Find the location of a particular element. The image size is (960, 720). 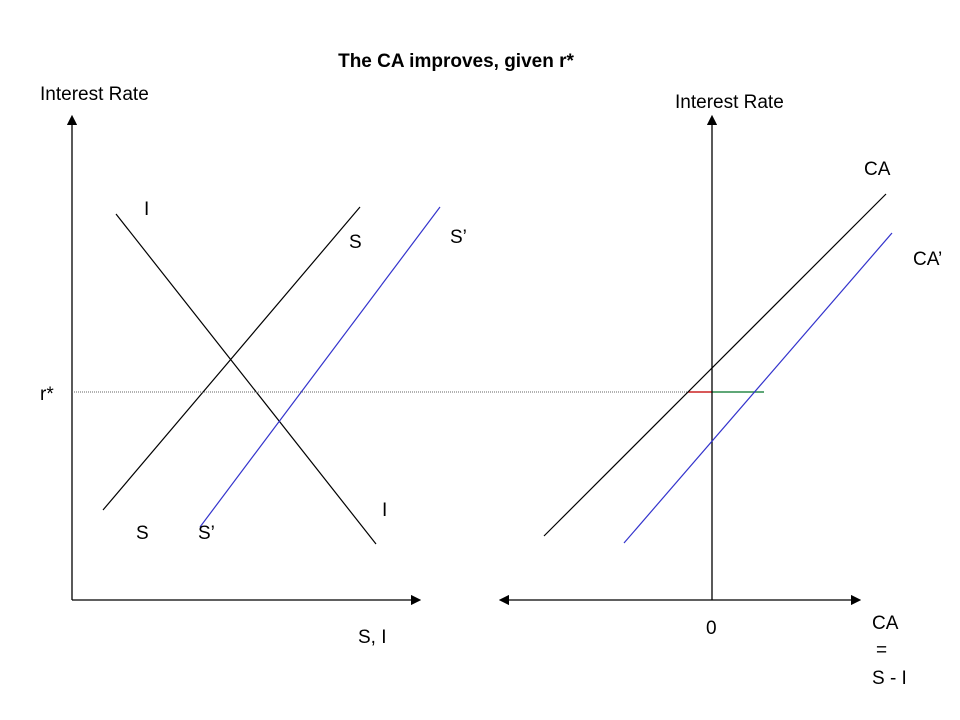

saving-curve is located at coordinates (231, 358).